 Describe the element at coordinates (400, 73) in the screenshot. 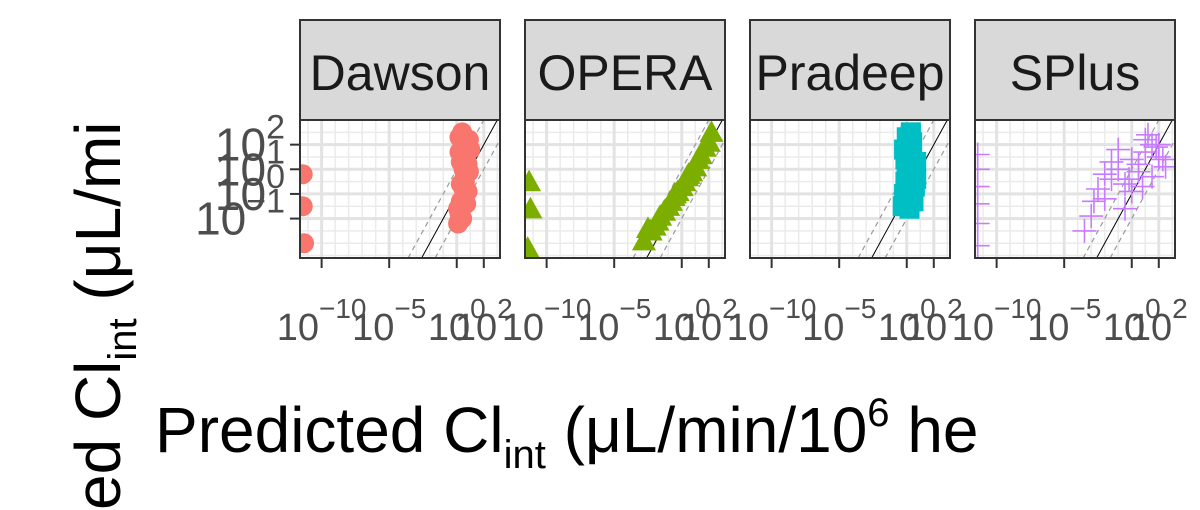

I see `facet-label-dawson: Dawson` at that location.